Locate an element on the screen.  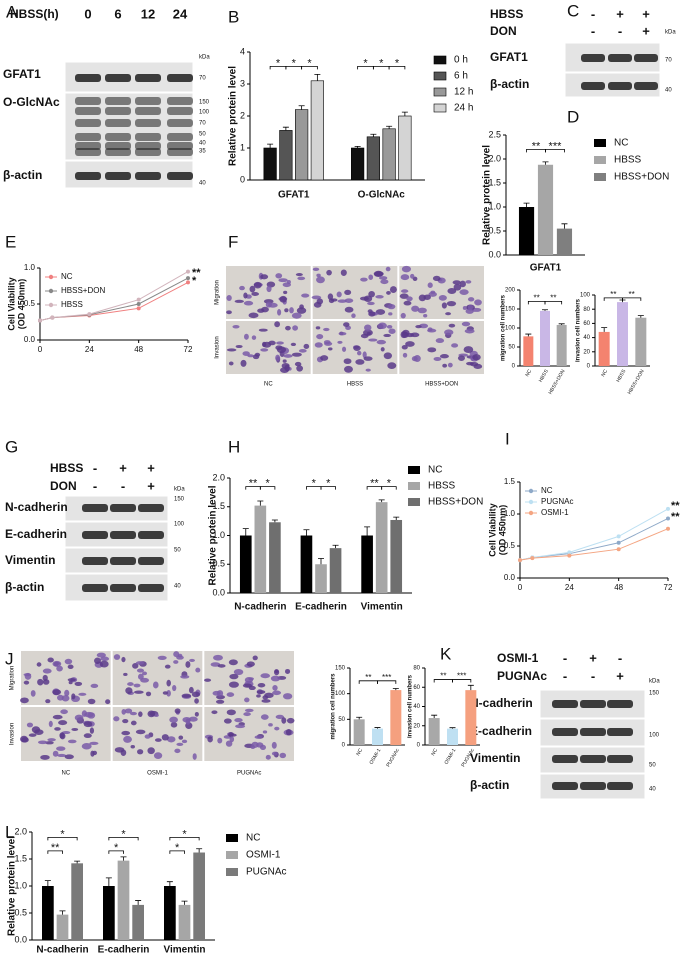
lane-label: + is located at coordinates (646, 13).